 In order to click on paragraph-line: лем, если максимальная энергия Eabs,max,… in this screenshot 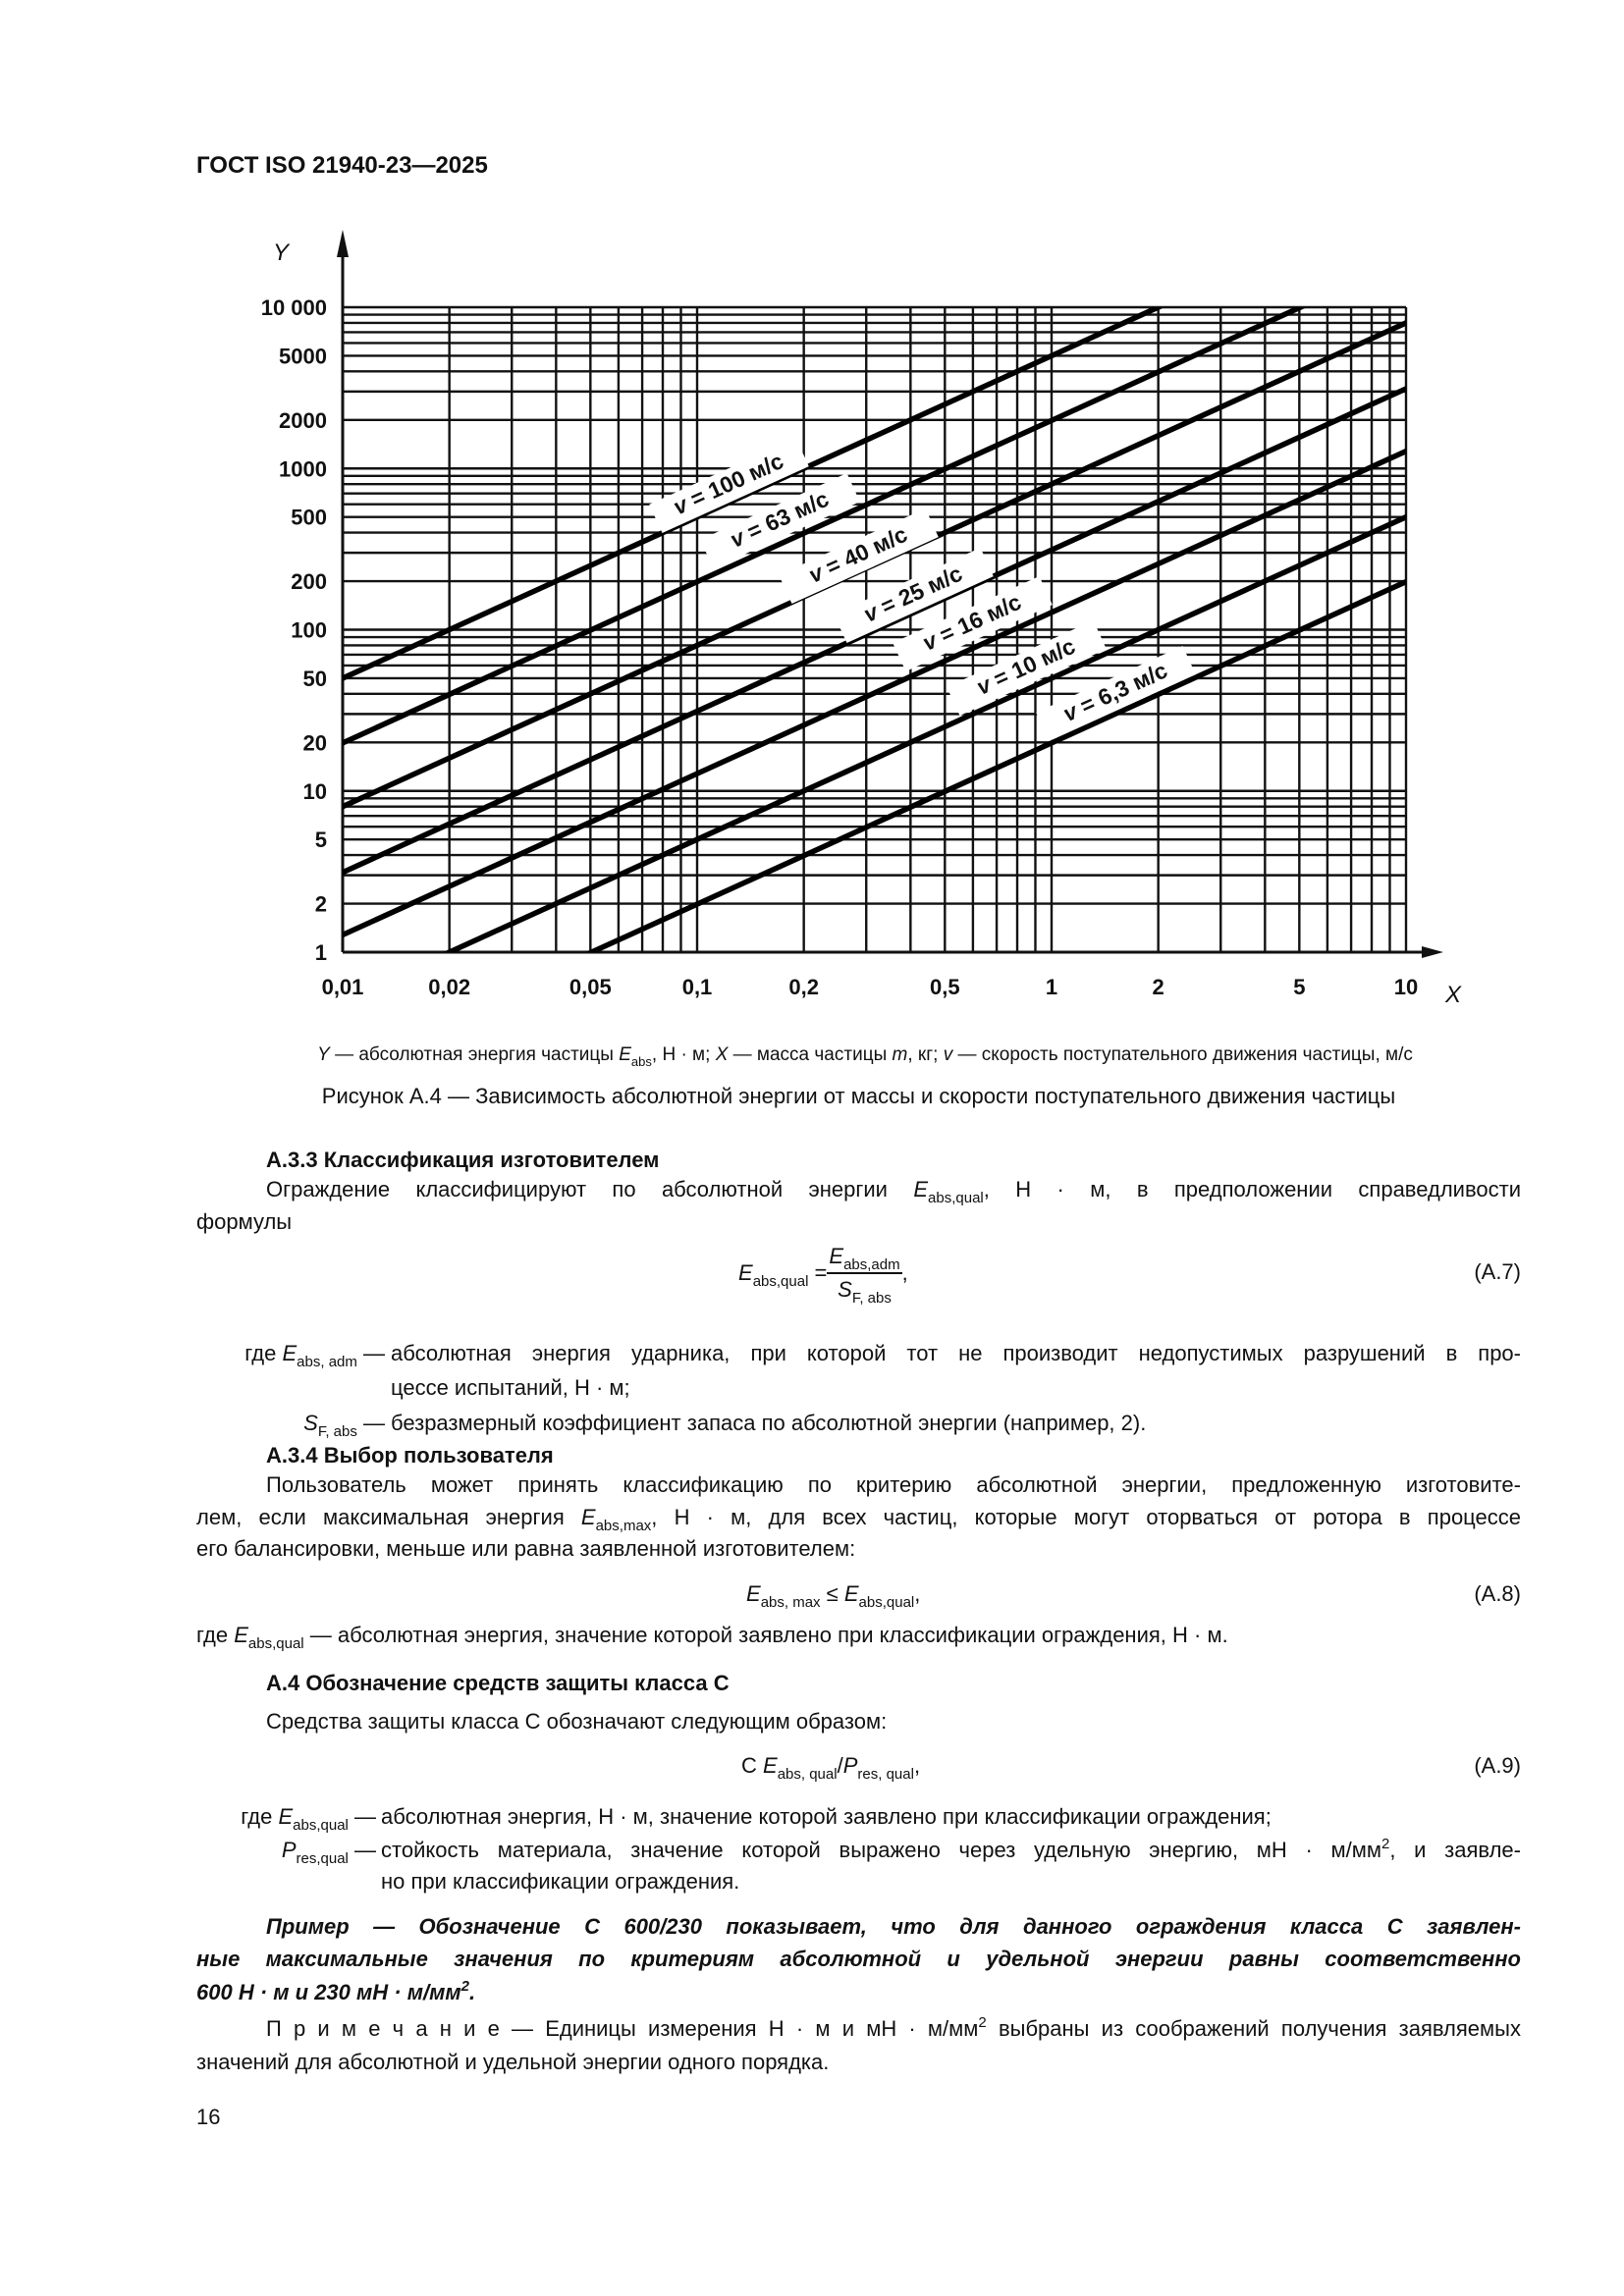, I will do `click(858, 1518)`.